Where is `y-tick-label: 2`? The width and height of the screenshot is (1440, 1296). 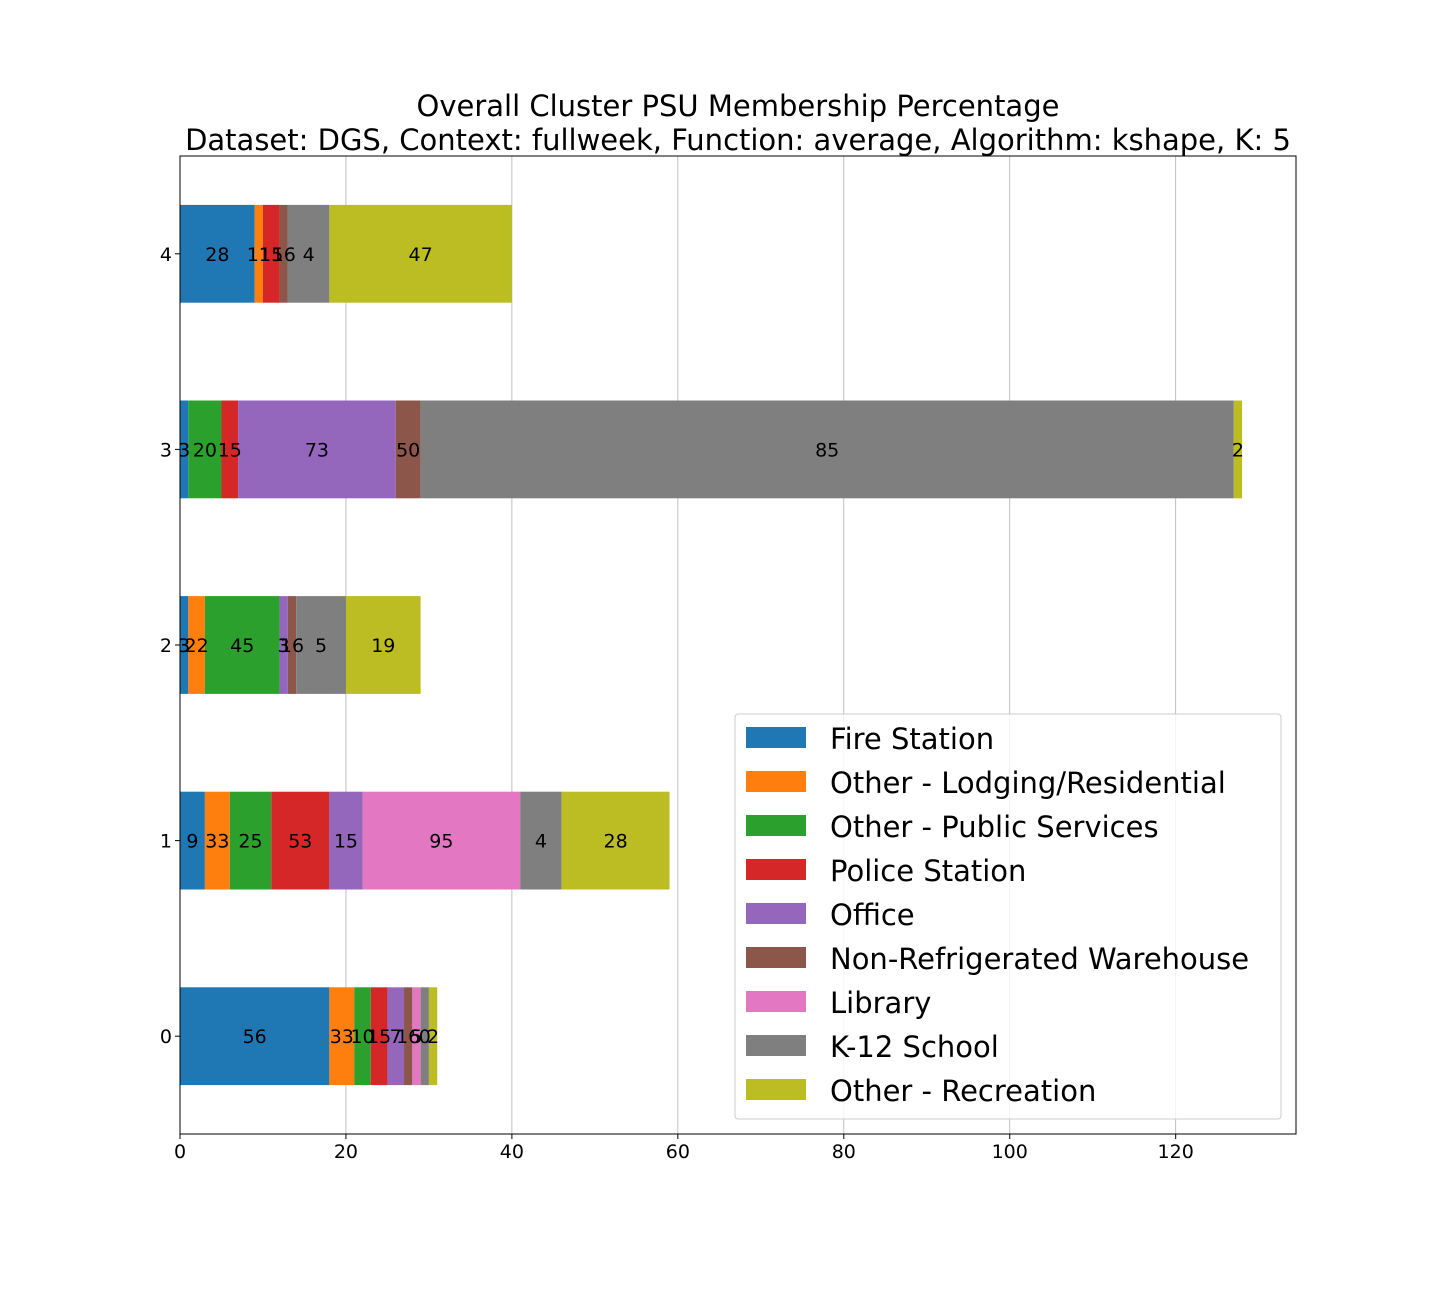
y-tick-label: 2 is located at coordinates (166, 646).